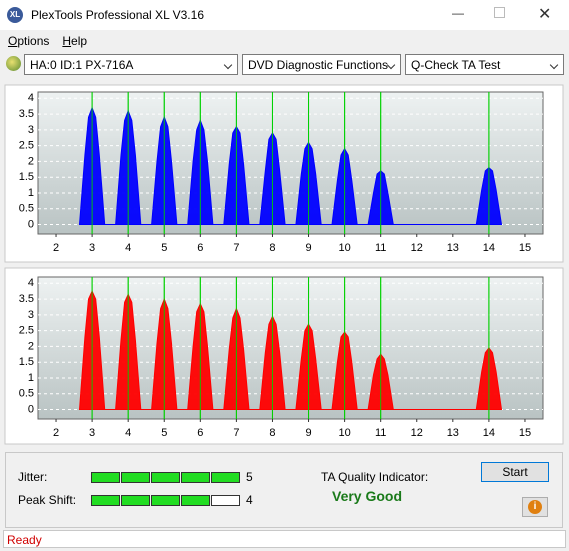  Describe the element at coordinates (458, 13) in the screenshot. I see `minimize-button: —` at that location.